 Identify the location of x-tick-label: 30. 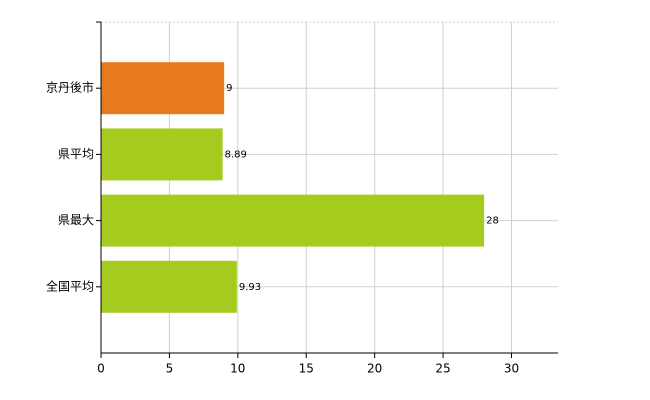
(511, 369).